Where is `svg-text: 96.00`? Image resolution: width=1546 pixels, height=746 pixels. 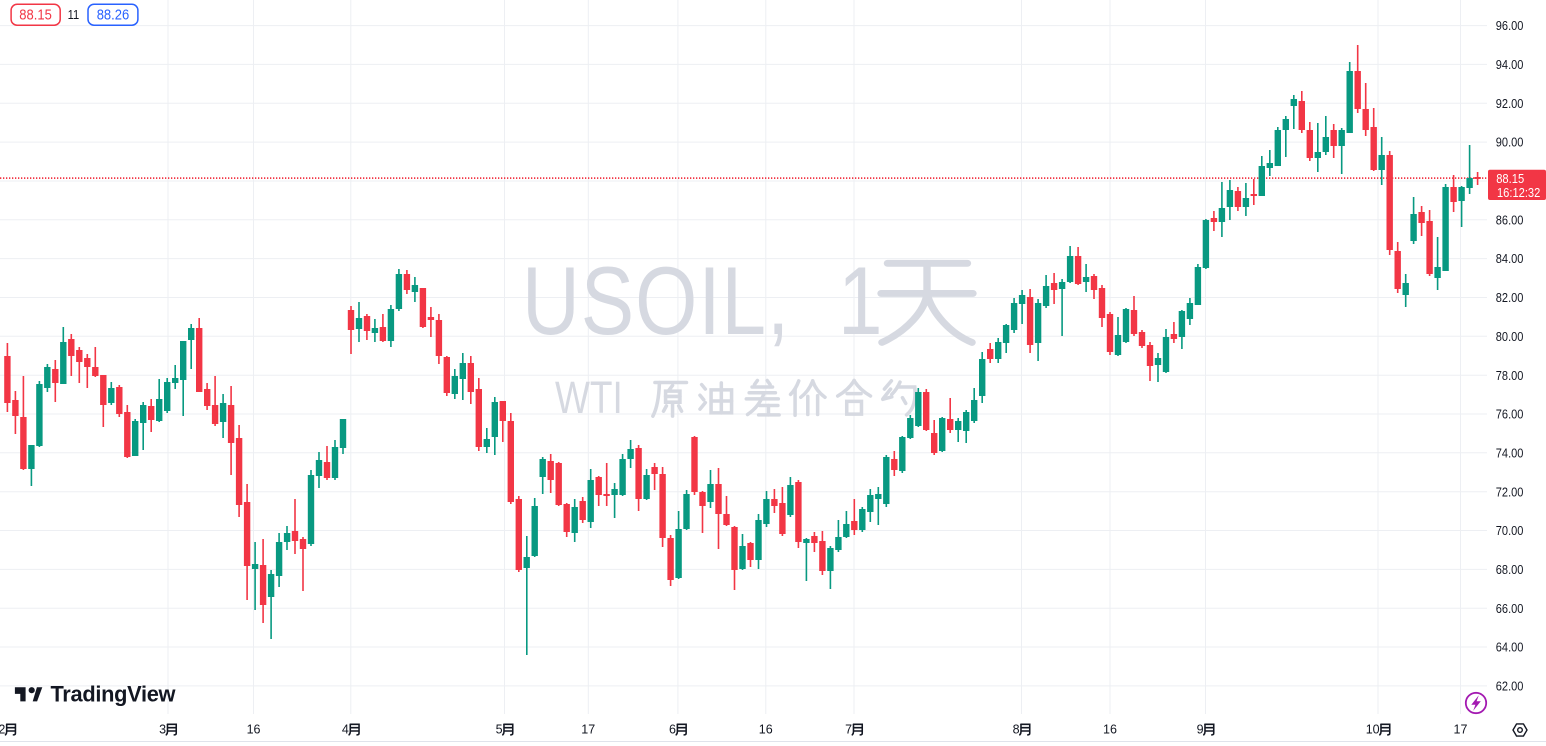
svg-text: 96.00 is located at coordinates (1510, 26).